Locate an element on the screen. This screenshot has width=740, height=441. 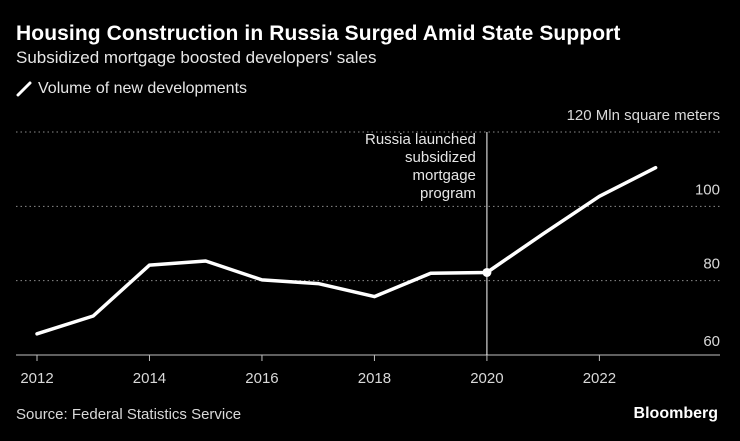
annotation-text-line: mortgage is located at coordinates (444, 175).